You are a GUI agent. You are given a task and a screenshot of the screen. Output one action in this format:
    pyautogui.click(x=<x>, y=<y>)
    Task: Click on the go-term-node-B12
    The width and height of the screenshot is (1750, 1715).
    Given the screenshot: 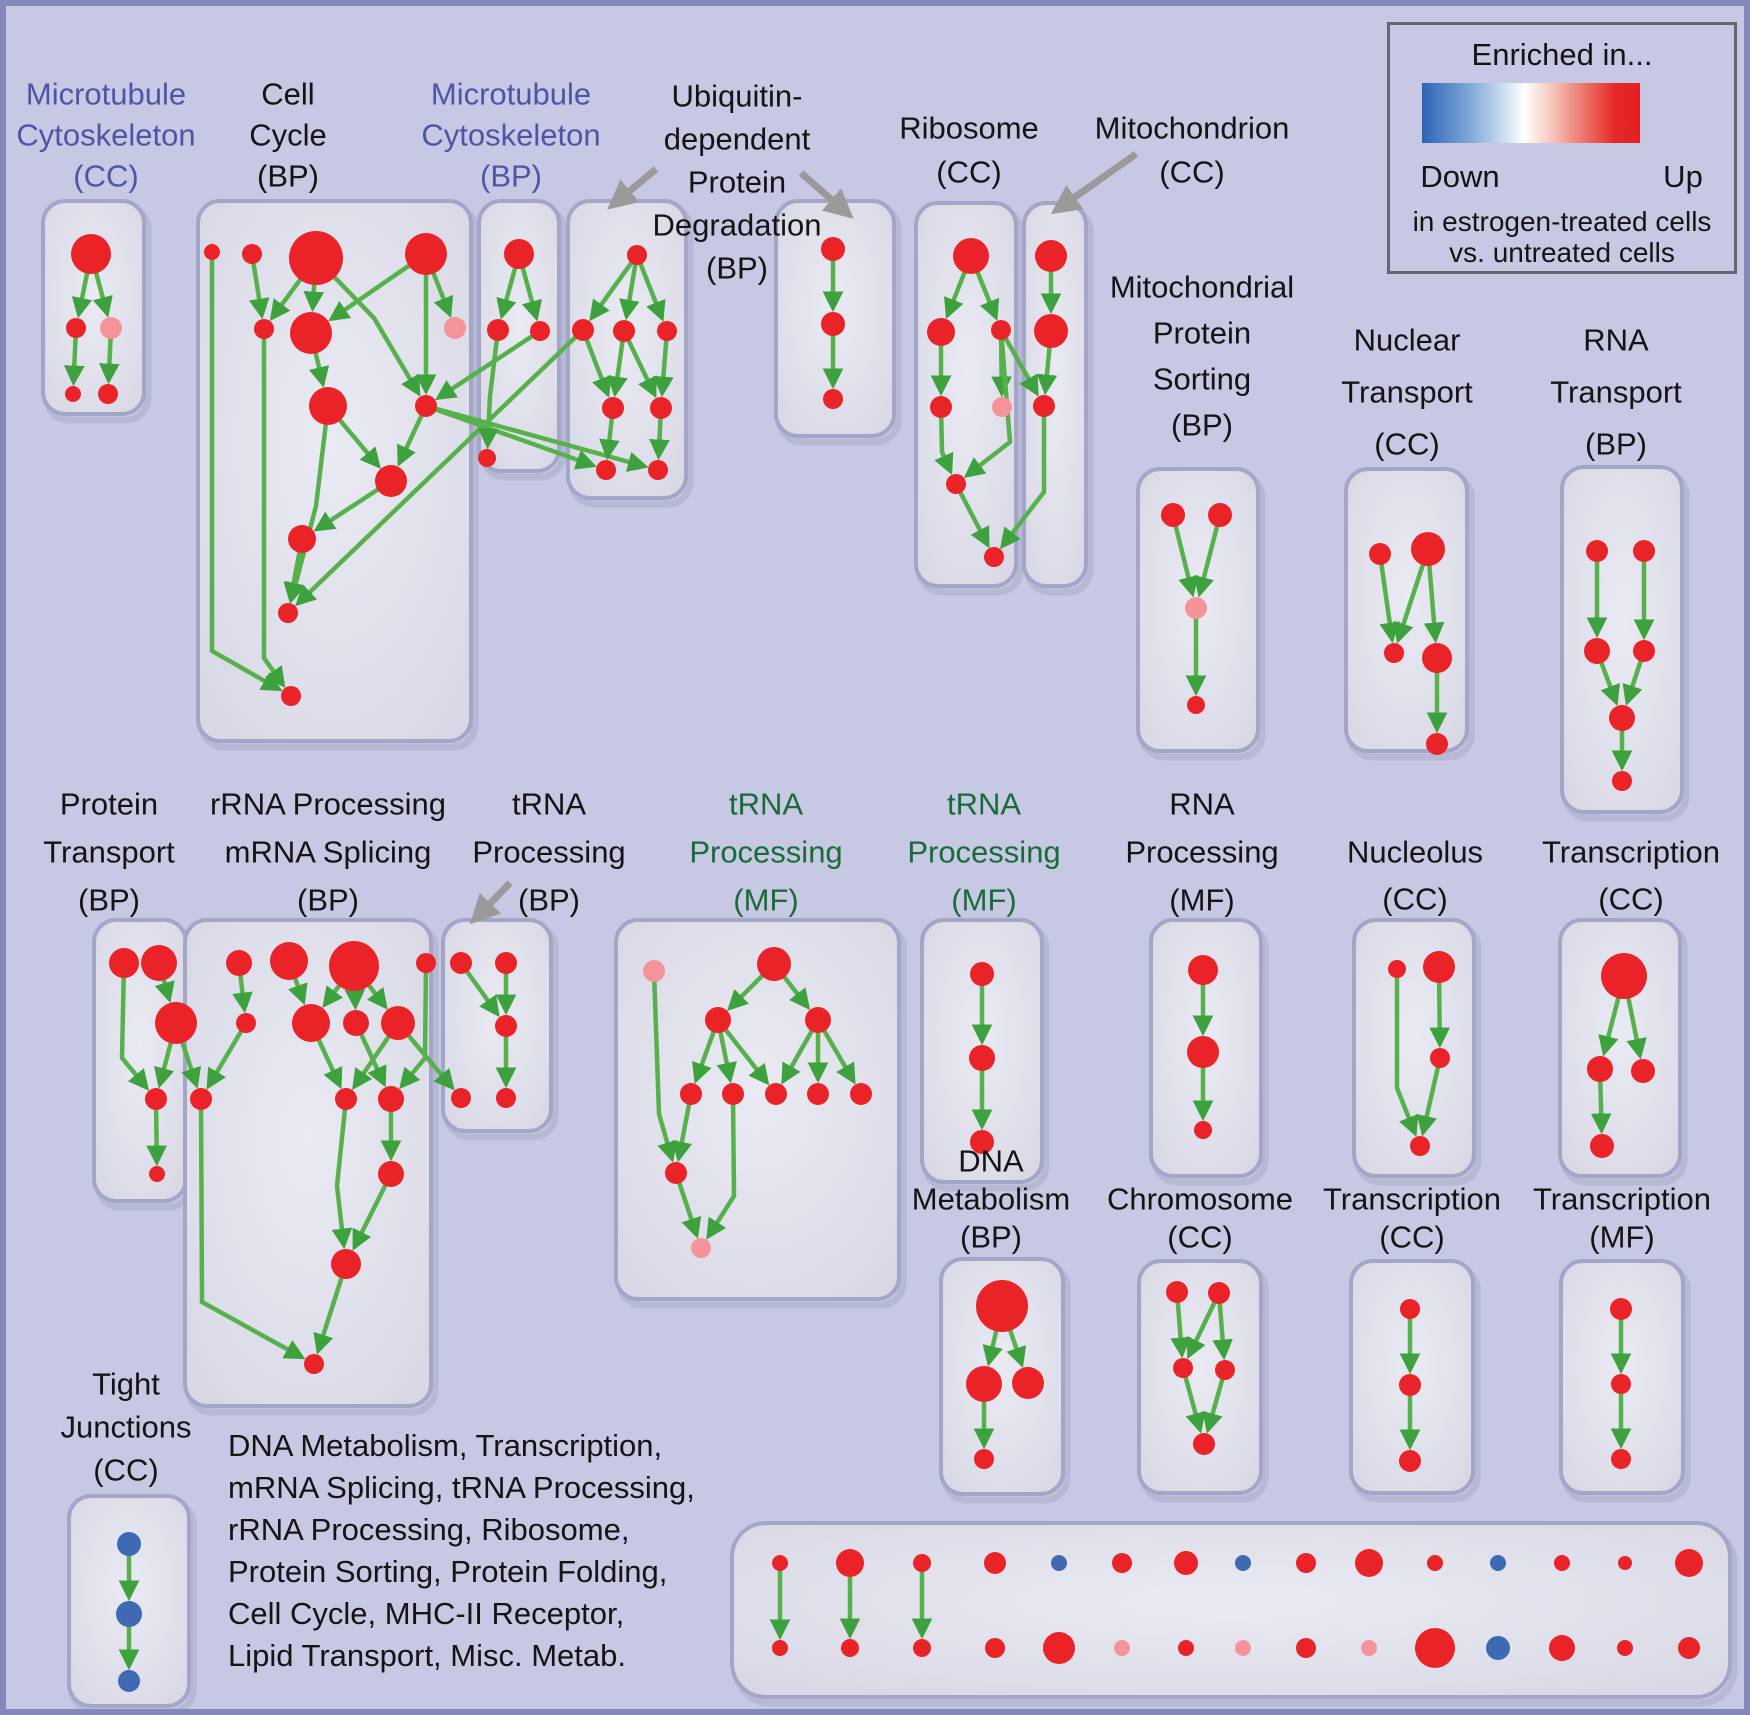 What is the action you would take?
    pyautogui.click(x=291, y=696)
    